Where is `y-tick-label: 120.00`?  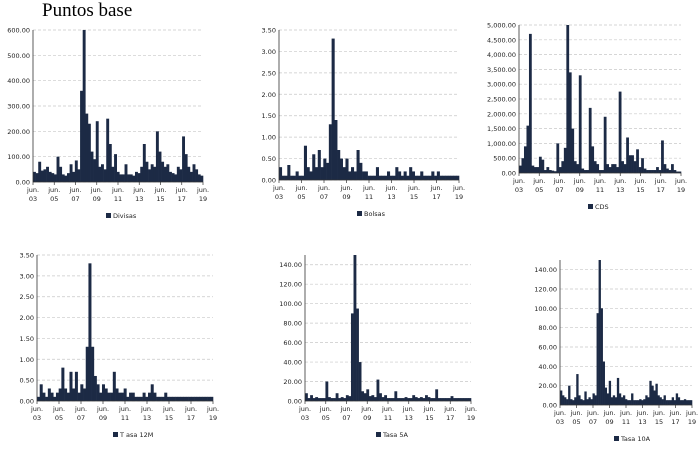 y-tick-label: 120.00 is located at coordinates (545, 290).